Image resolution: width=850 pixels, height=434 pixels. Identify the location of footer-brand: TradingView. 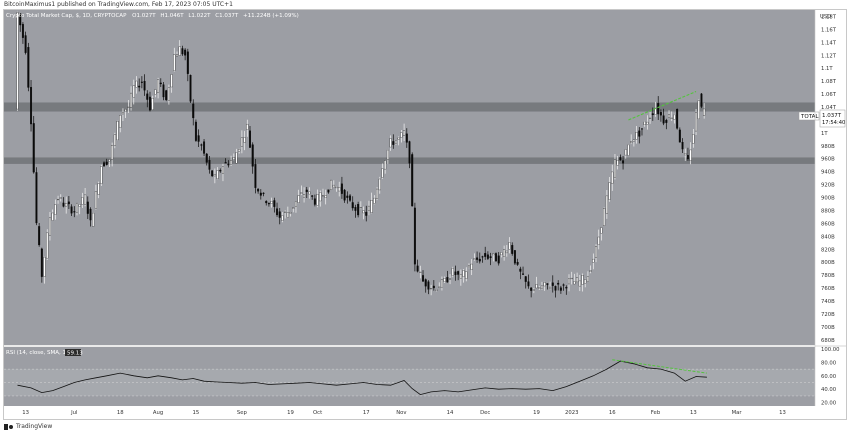
(34, 426).